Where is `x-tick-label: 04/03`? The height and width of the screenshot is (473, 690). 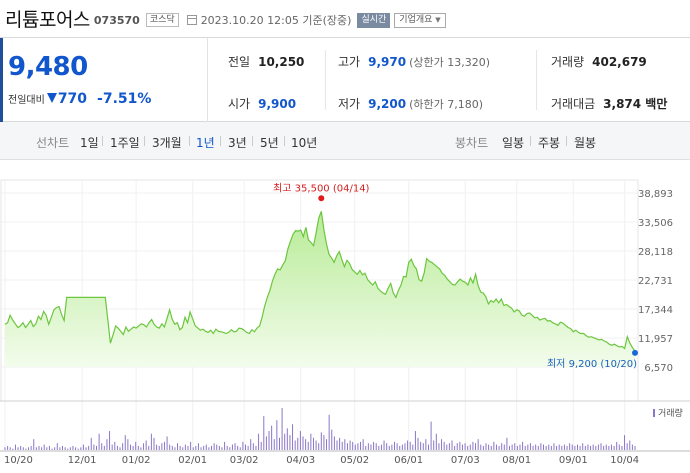
x-tick-label: 04/03 is located at coordinates (300, 460).